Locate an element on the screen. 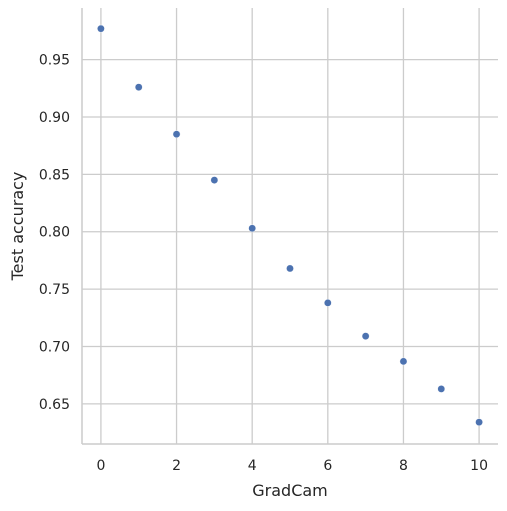 This screenshot has height=511, width=507. x-tick-label: 8 is located at coordinates (403, 466).